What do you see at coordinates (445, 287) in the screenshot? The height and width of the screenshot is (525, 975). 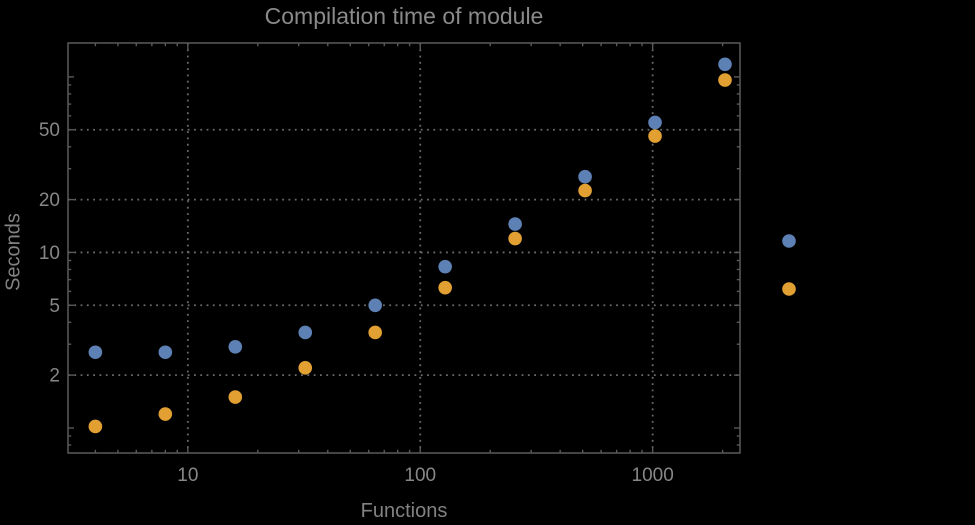 I see `data-point-series-orange-x128` at bounding box center [445, 287].